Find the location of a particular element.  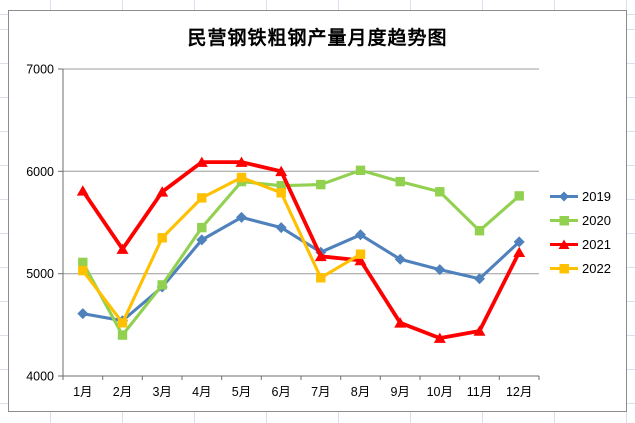

legend-label: 2022 is located at coordinates (596, 268).